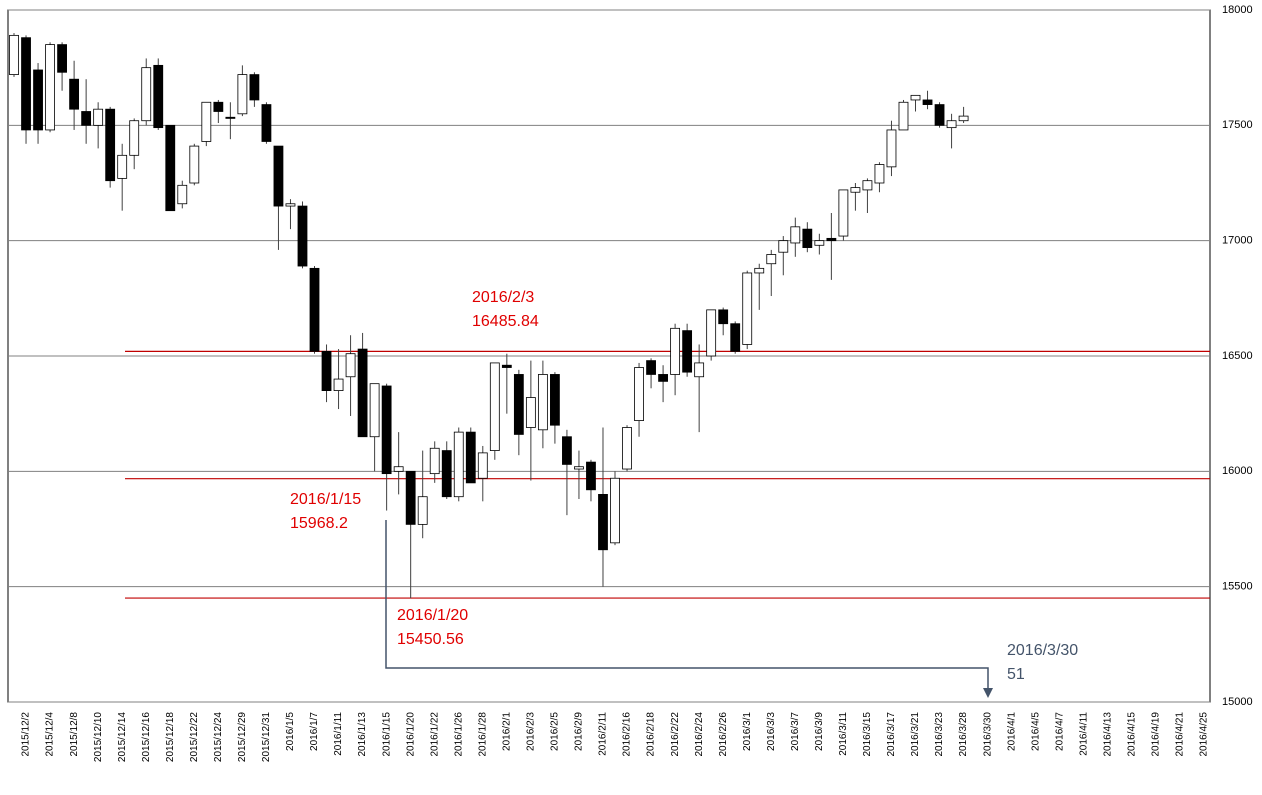 This screenshot has height=795, width=1262. I want to click on annotation-date: 2016/2/3, so click(503, 297).